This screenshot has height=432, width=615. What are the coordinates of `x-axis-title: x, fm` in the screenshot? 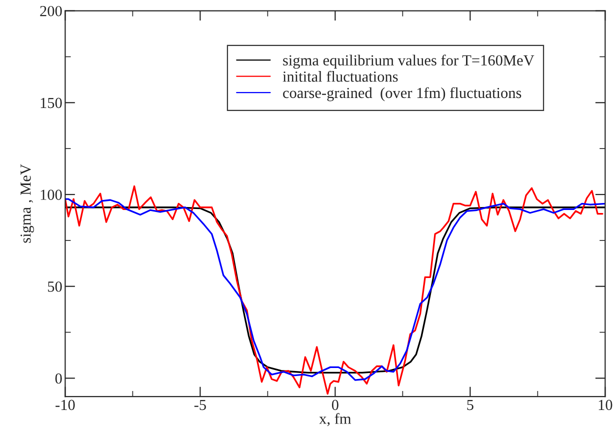 It's located at (335, 419).